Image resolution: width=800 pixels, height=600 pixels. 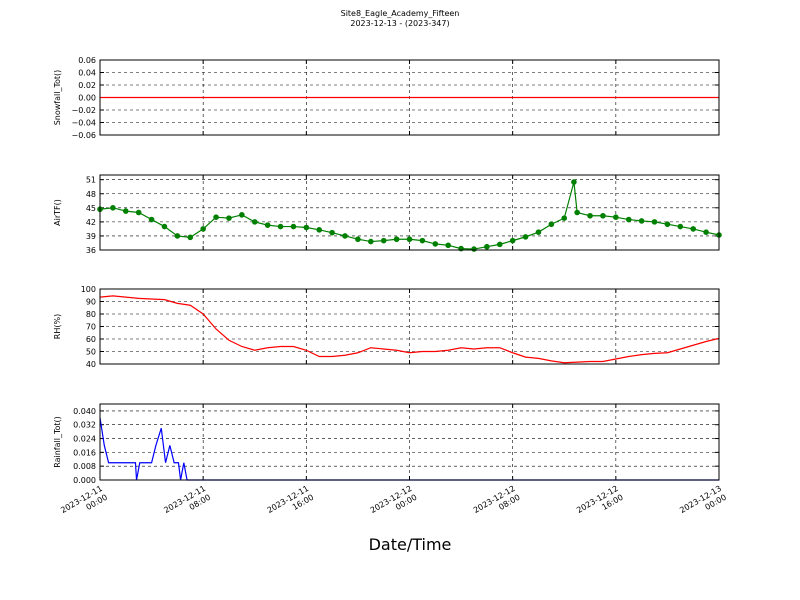 What do you see at coordinates (57, 442) in the screenshot?
I see `y-axis-label: Rainfall_Tot()` at bounding box center [57, 442].